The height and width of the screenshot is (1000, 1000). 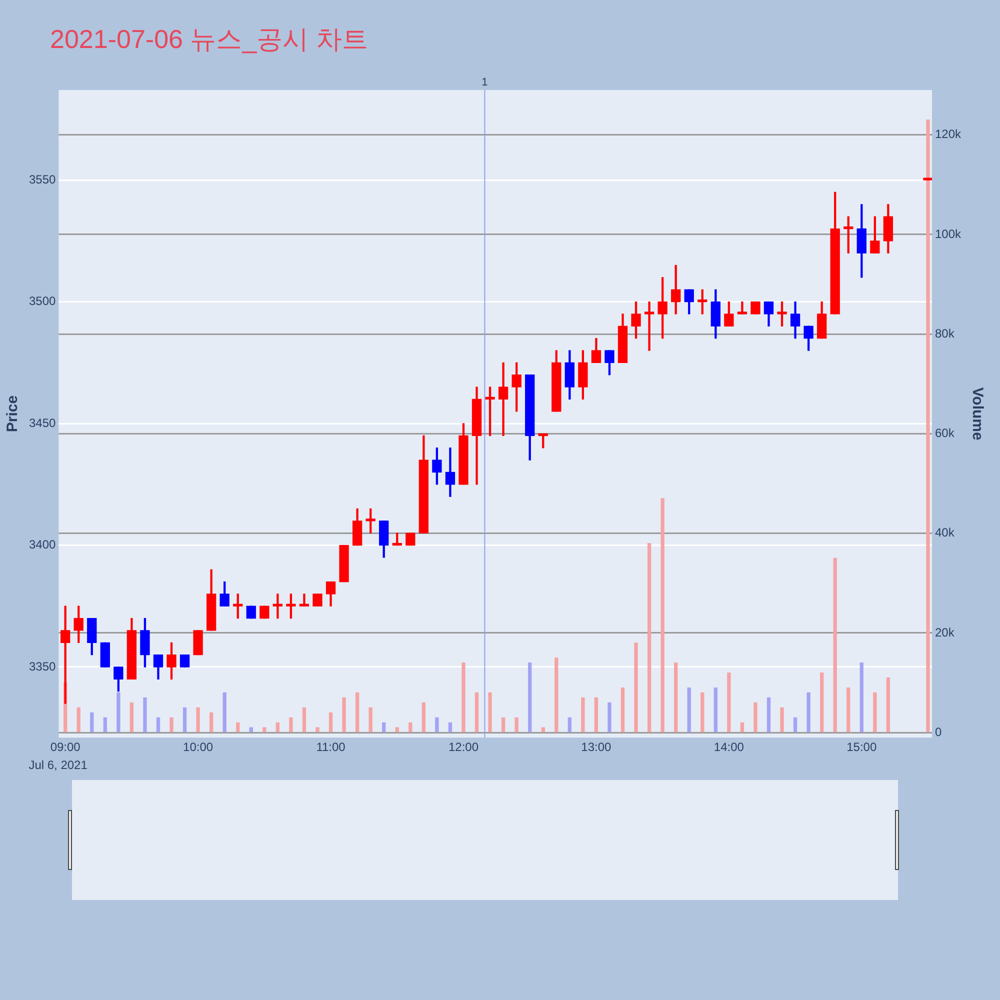 What do you see at coordinates (596, 747) in the screenshot?
I see `x-tick-label: 13:00` at bounding box center [596, 747].